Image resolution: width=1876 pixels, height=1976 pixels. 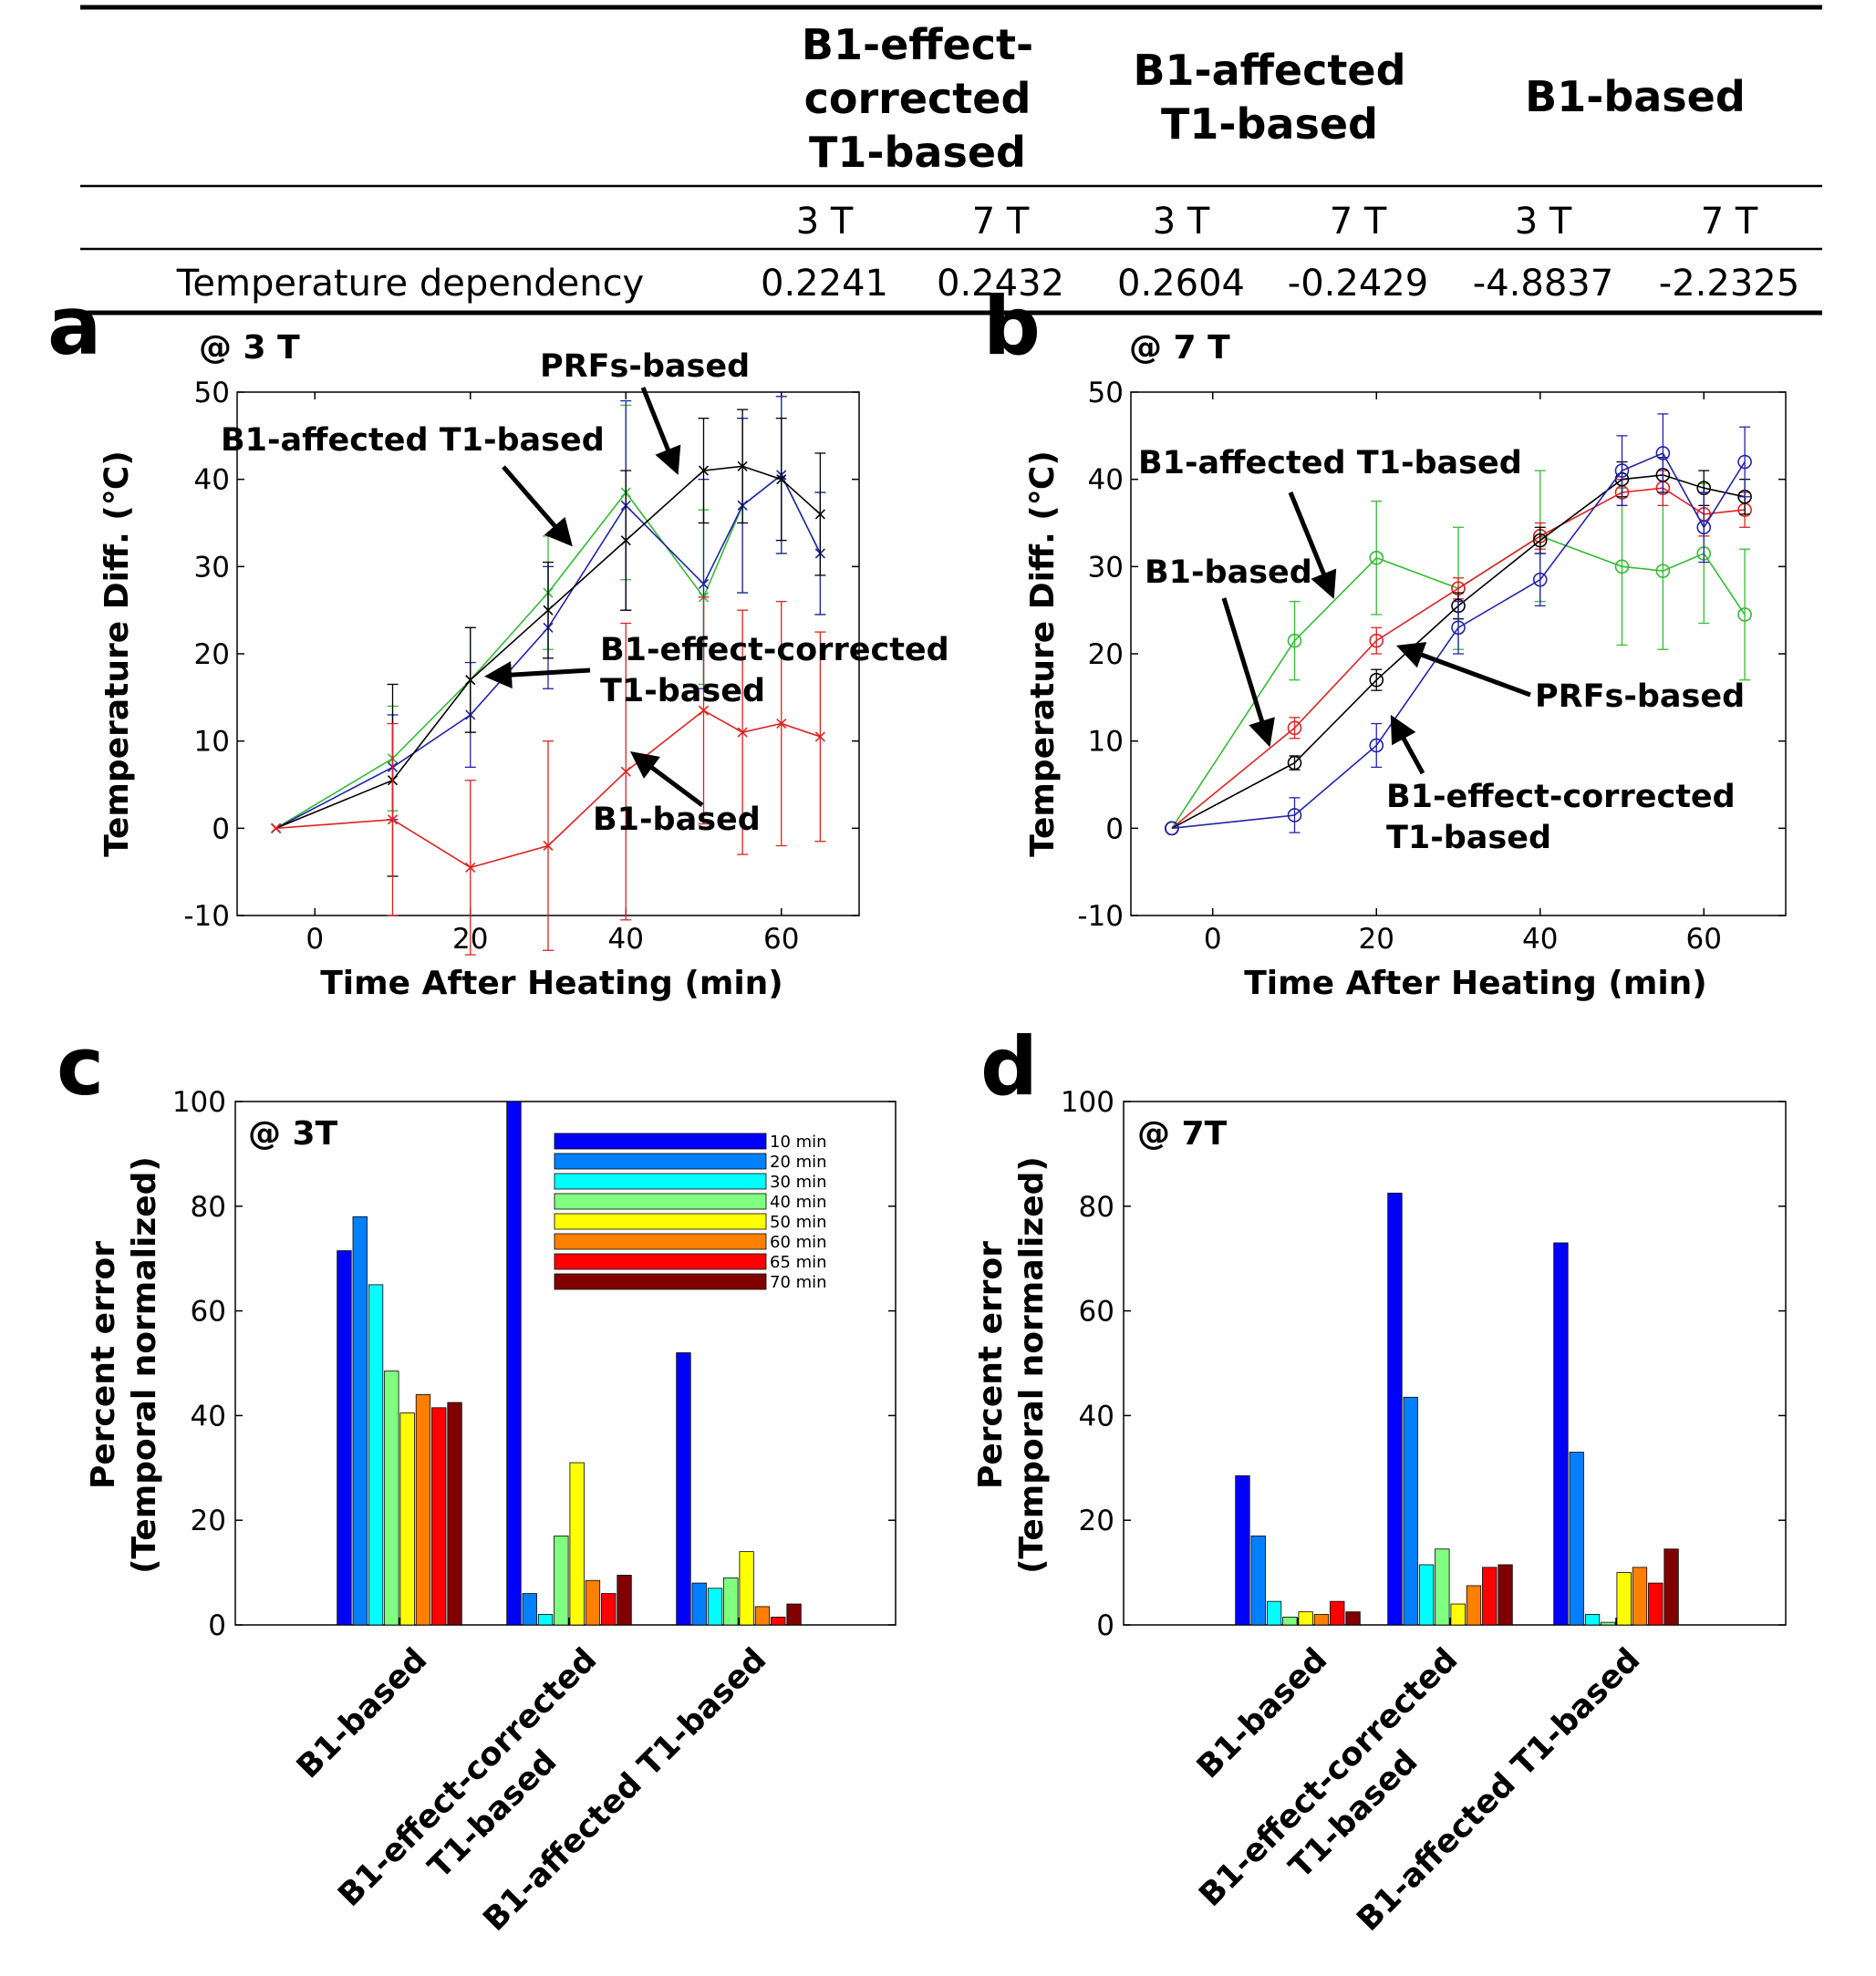 I want to click on legend-label: 20 min, so click(x=798, y=1162).